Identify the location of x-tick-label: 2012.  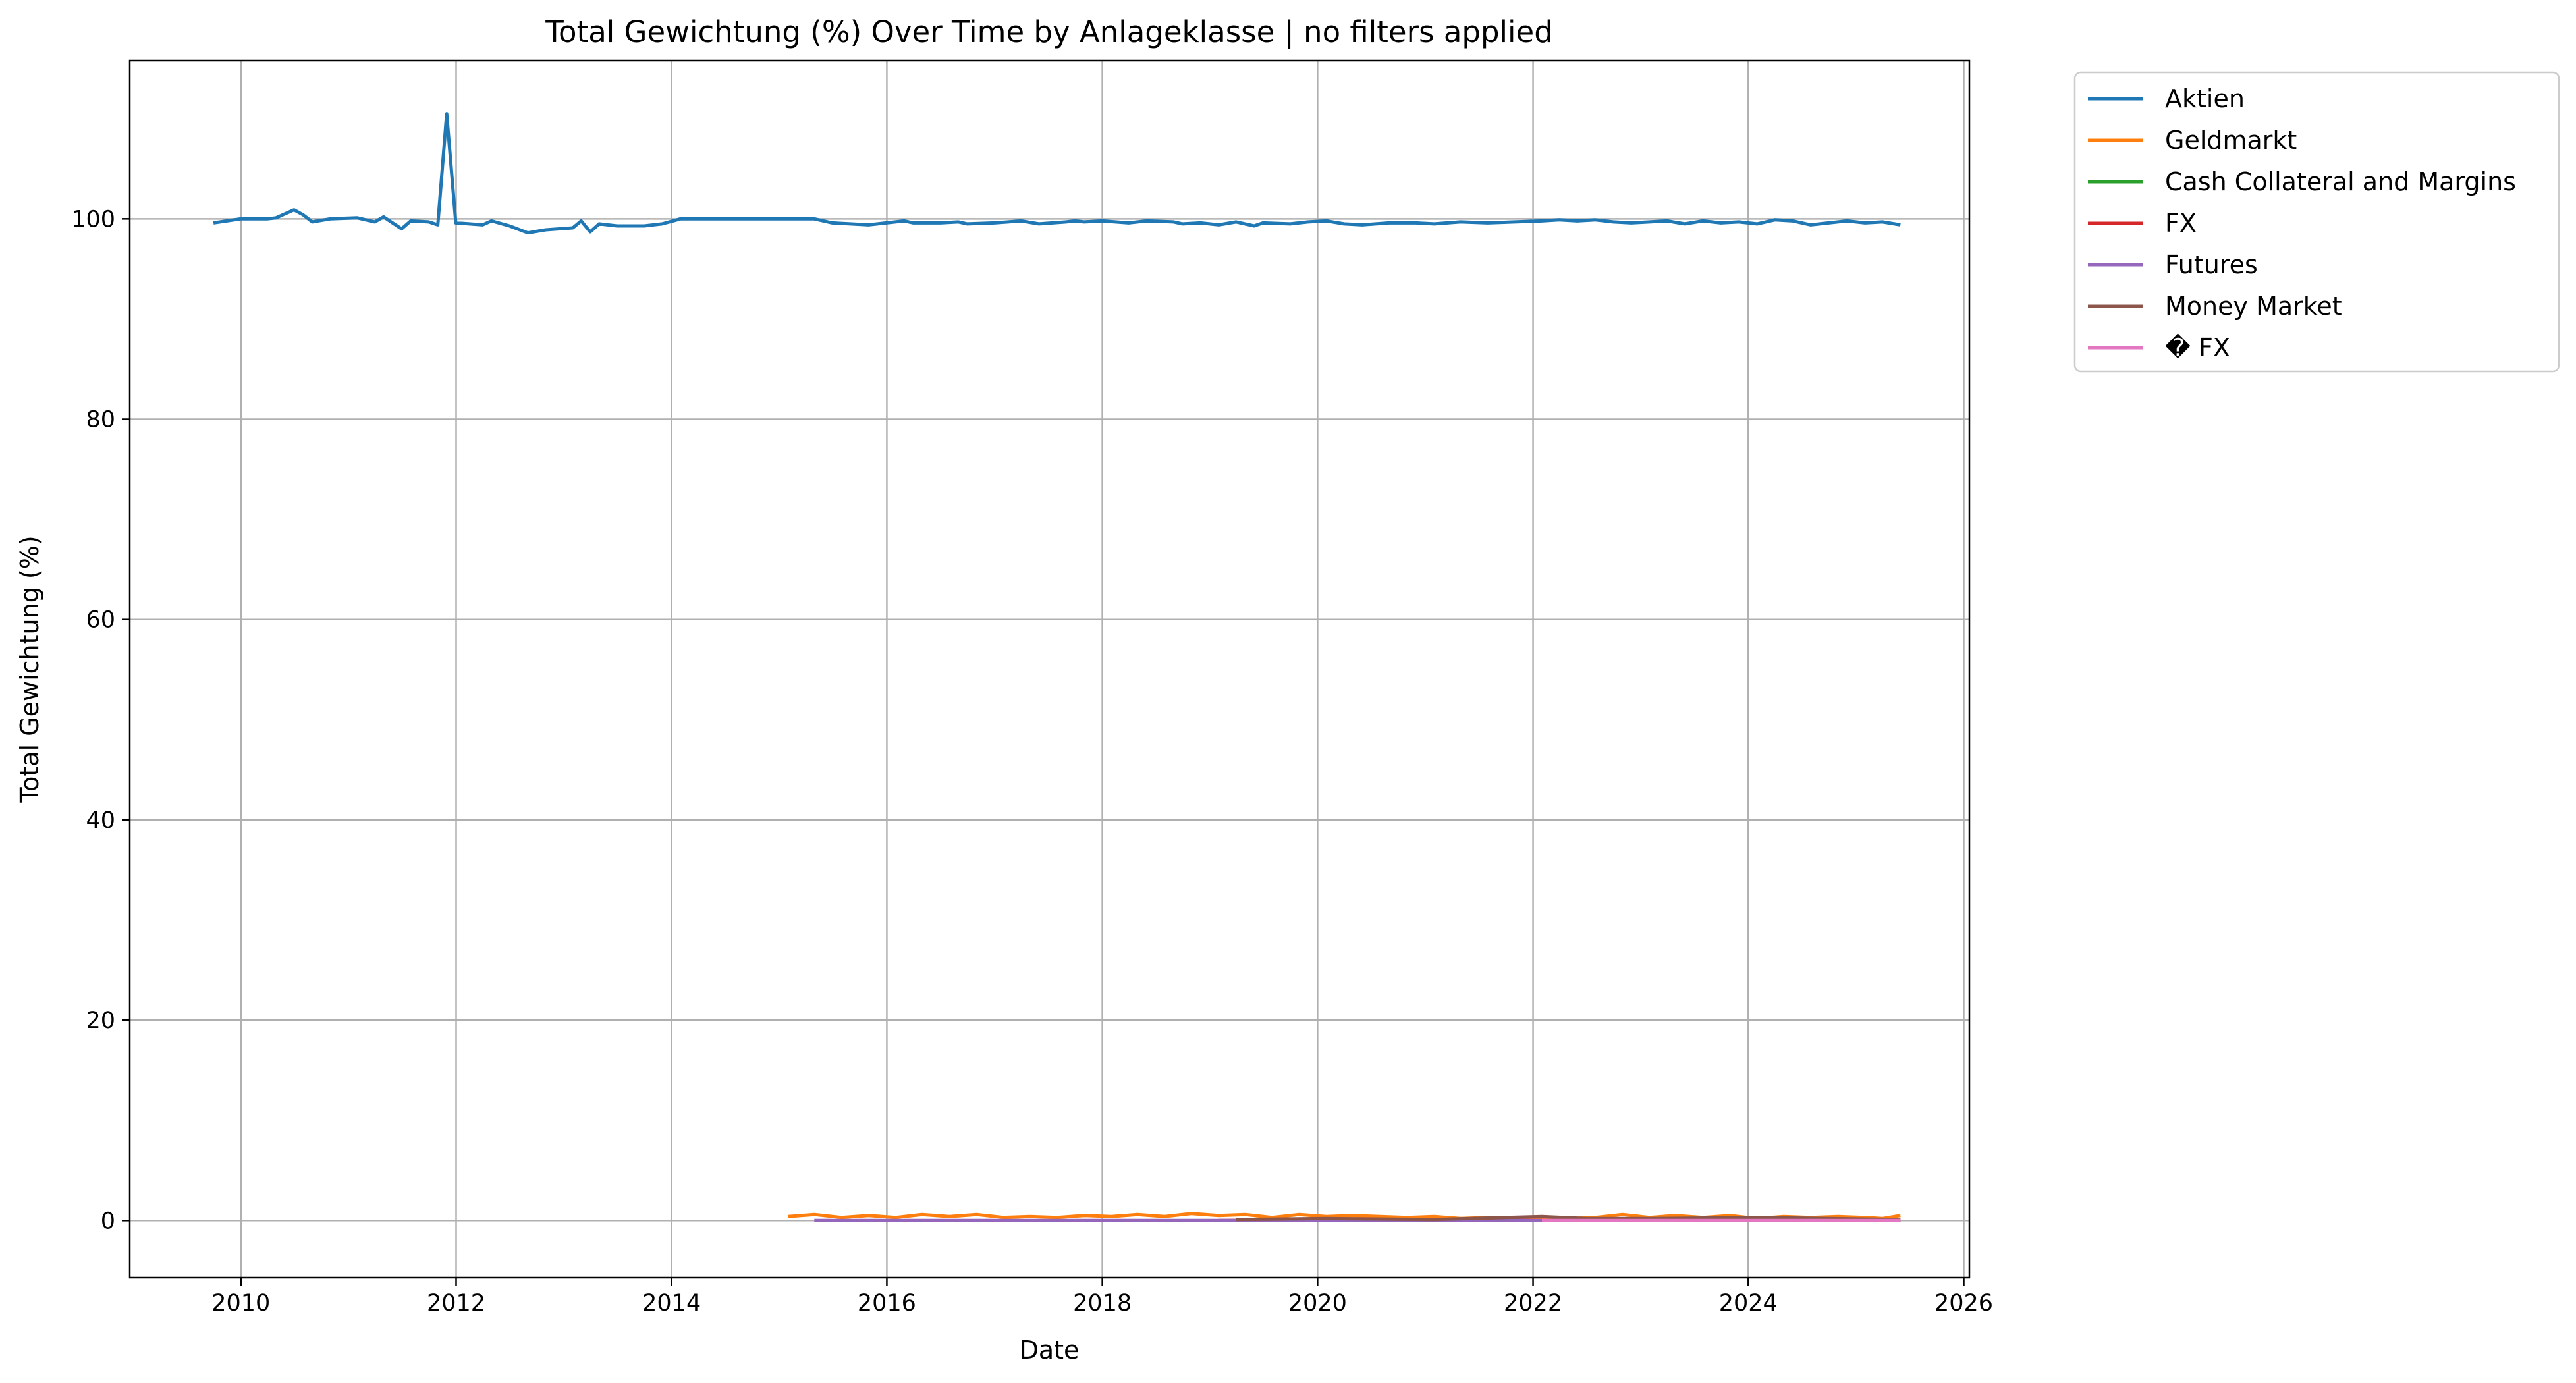
(456, 1303).